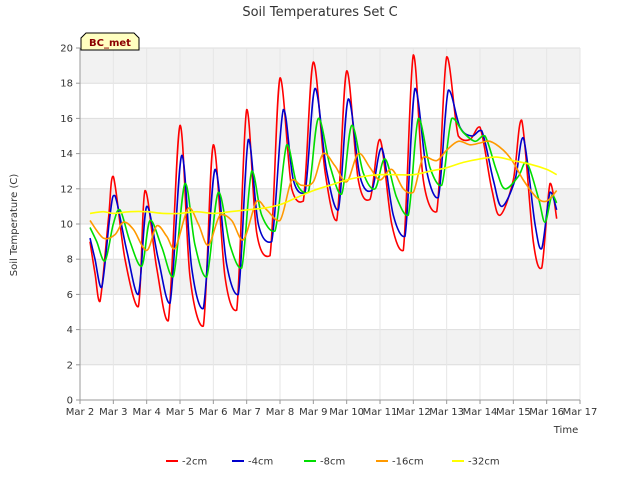 The image size is (640, 480). What do you see at coordinates (80, 412) in the screenshot?
I see `x-tick-label: Mar 2` at bounding box center [80, 412].